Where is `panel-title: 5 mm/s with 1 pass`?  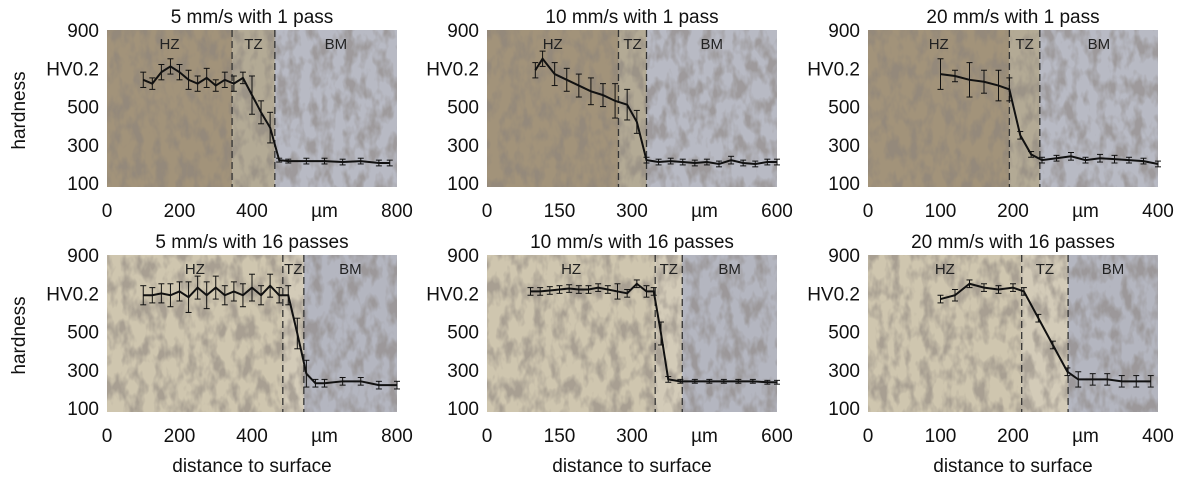
panel-title: 5 mm/s with 1 pass is located at coordinates (252, 17).